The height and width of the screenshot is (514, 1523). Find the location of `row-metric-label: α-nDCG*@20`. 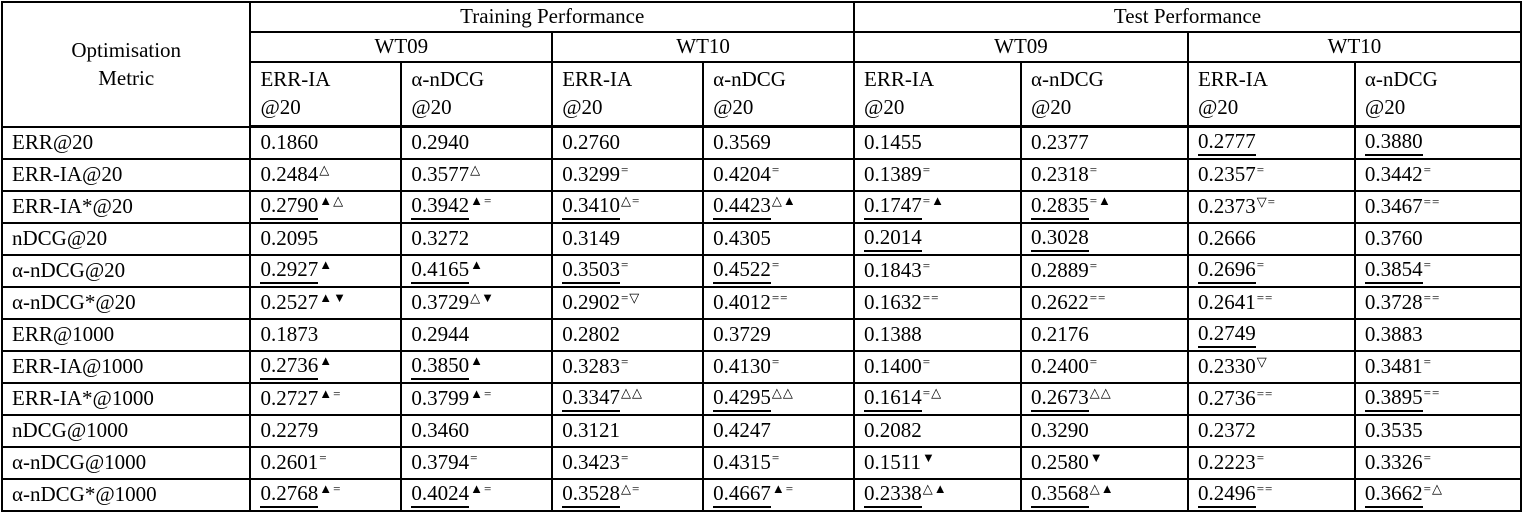

row-metric-label: α-nDCG*@20 is located at coordinates (126, 302).